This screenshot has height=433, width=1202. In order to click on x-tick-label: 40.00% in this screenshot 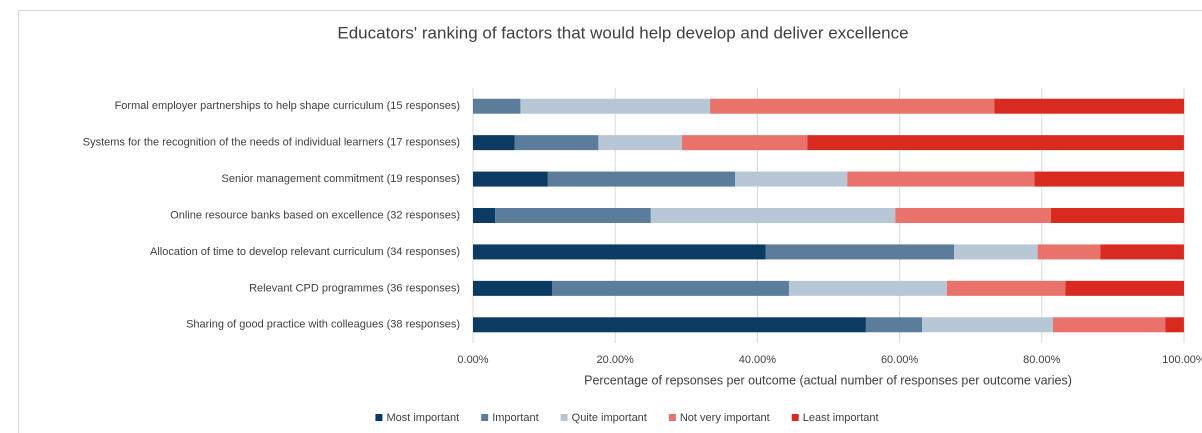, I will do `click(758, 360)`.